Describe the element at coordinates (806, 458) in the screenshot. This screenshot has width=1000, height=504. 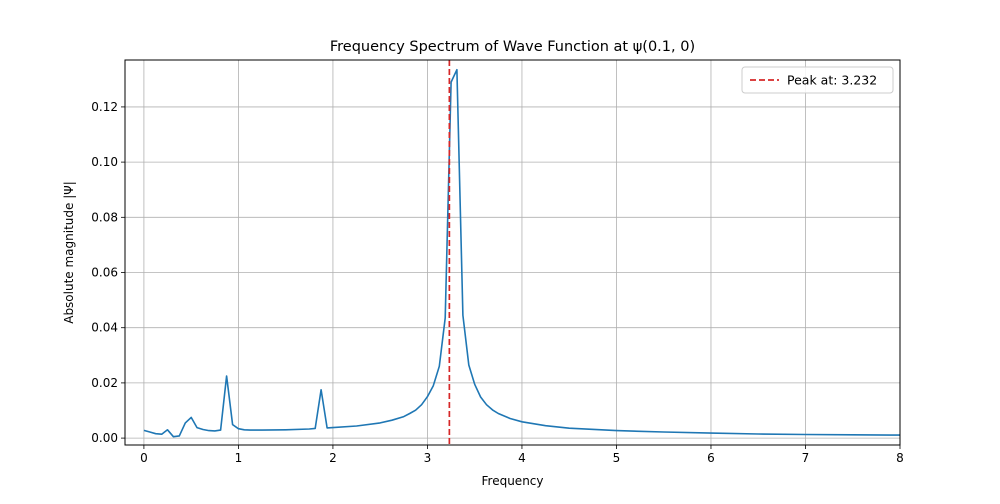
I see `x-tick-label: 7` at that location.